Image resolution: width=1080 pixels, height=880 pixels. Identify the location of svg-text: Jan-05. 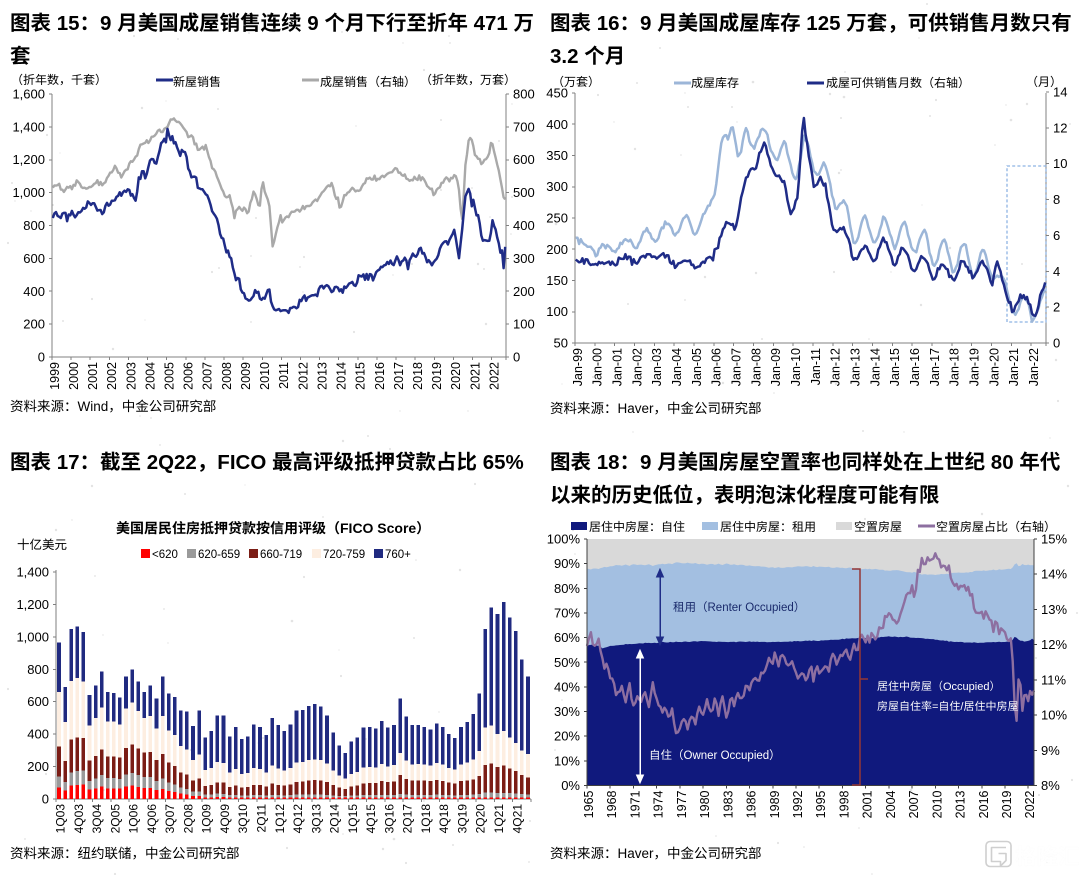
(697, 367).